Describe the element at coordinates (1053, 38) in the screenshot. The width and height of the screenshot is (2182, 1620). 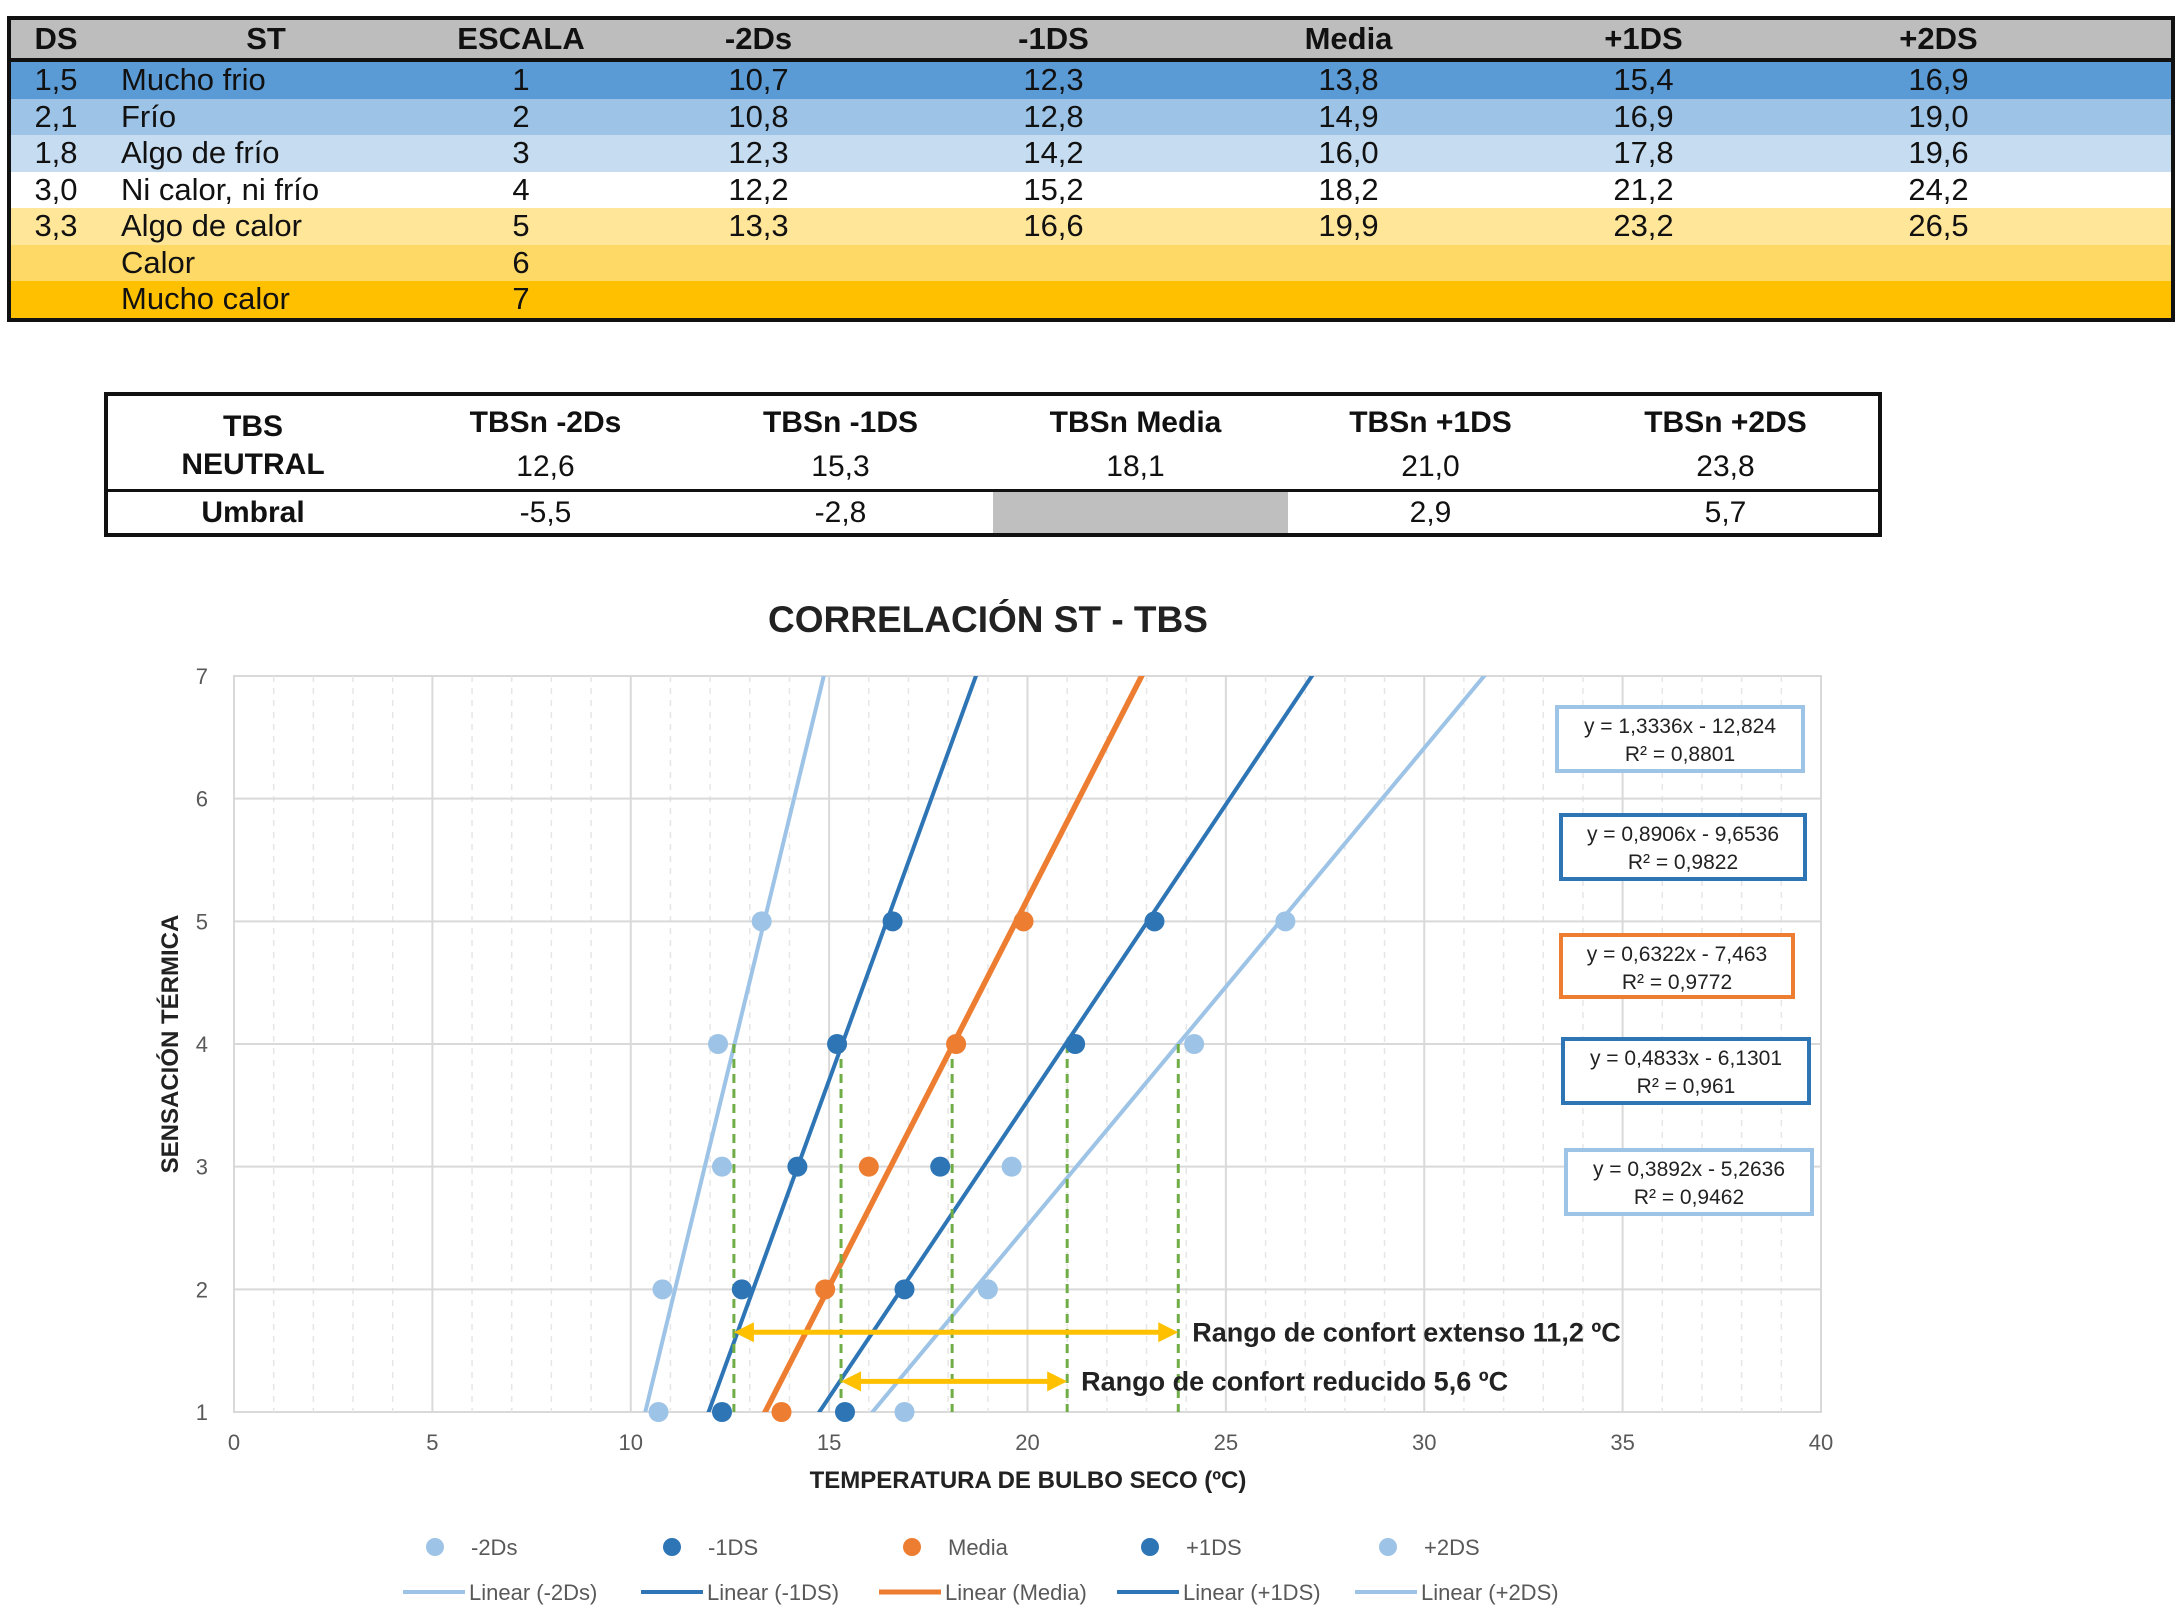
I see `header-minus1ds: -1DS` at that location.